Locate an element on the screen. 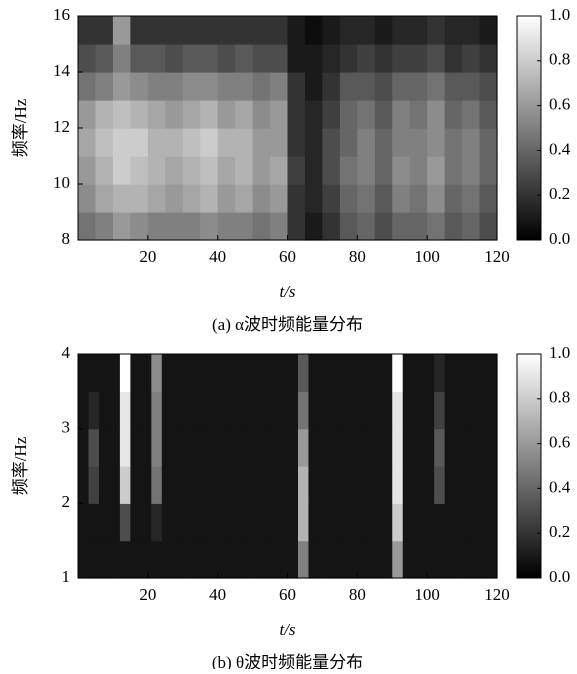  caption: (a) α波时频能量分布 is located at coordinates (287, 324).